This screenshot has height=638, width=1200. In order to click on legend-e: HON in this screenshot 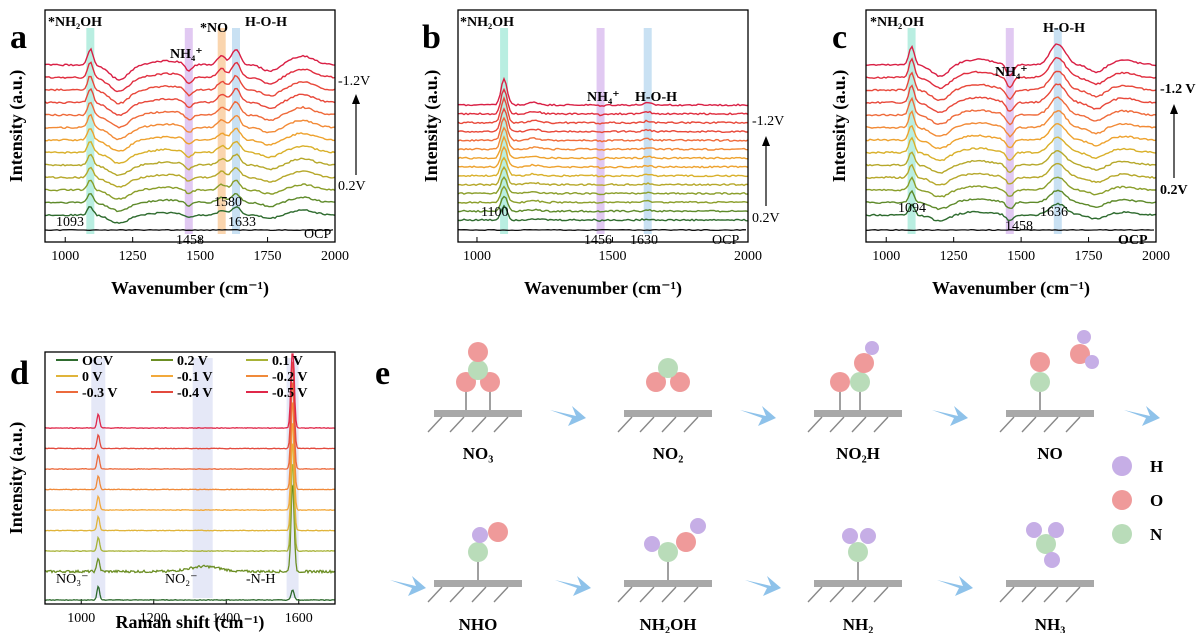, I will do `click(1137, 500)`.